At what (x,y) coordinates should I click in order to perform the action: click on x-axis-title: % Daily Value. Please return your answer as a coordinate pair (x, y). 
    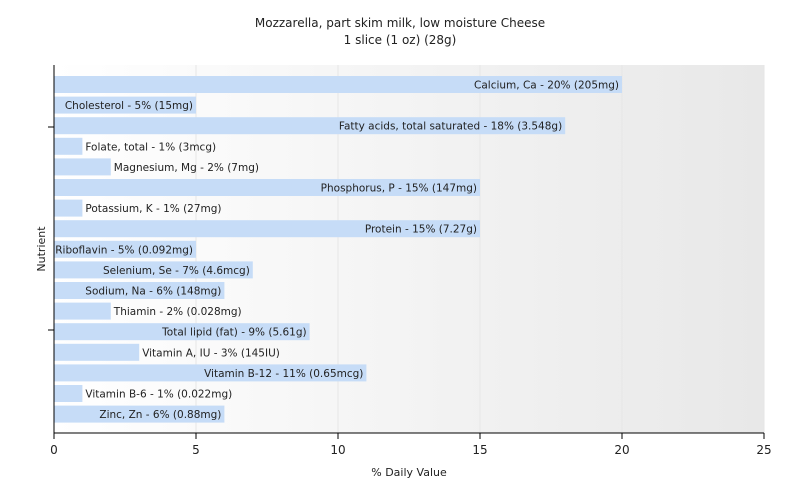
    Looking at the image, I should click on (409, 472).